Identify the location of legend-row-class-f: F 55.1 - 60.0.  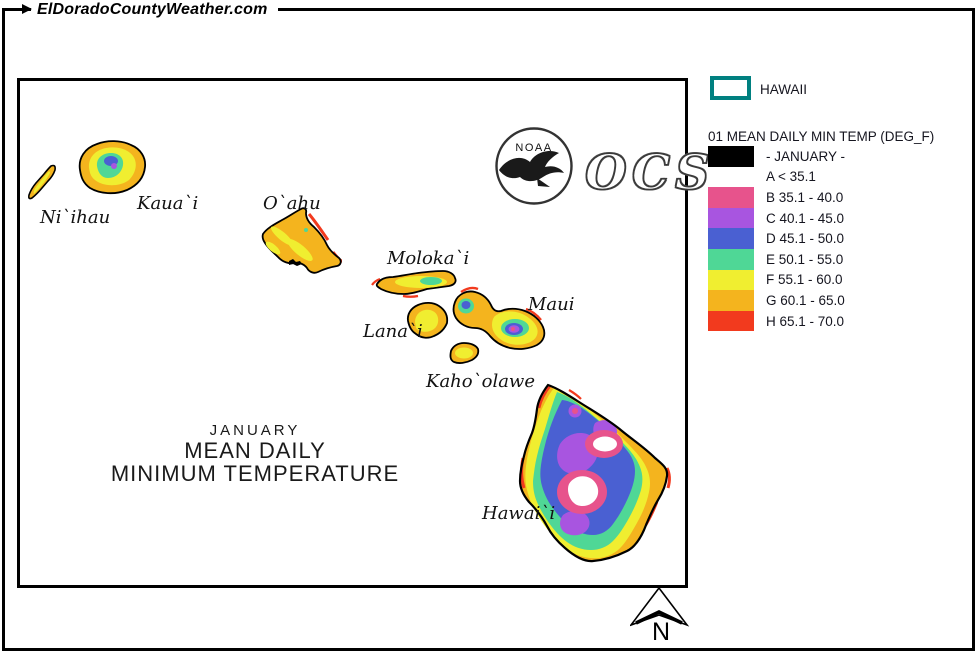
(776, 280).